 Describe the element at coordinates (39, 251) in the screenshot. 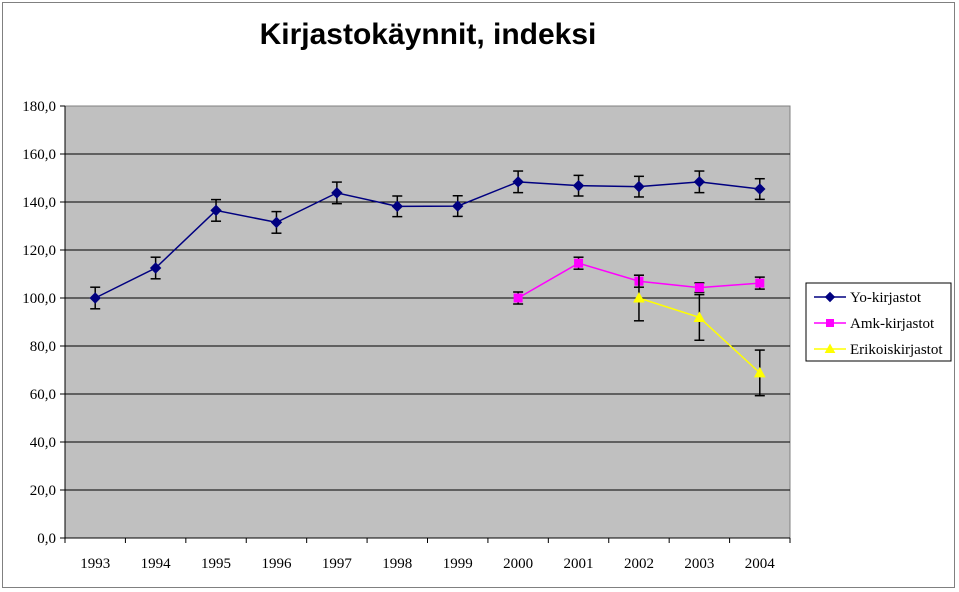

I see `y-tick-label: 120,0` at that location.